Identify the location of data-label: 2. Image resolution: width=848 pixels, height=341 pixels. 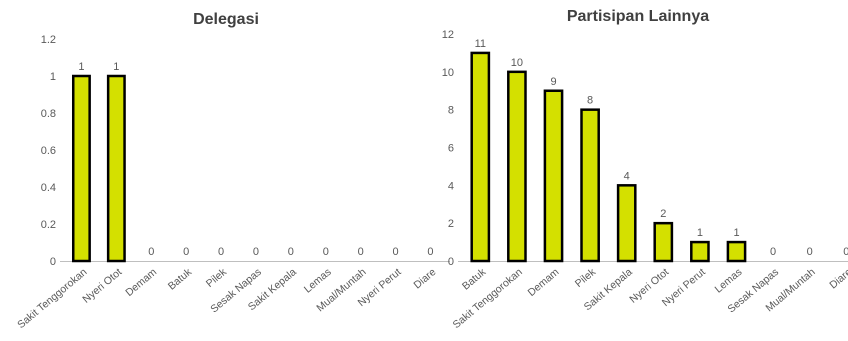
(663, 214).